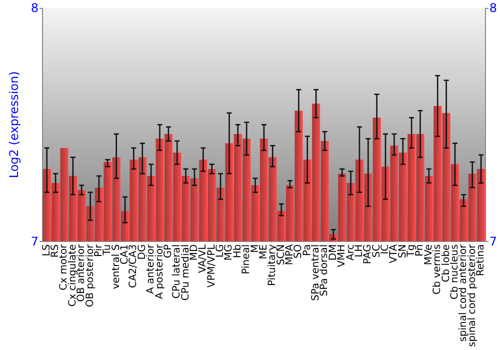 Image resolution: width=500 pixels, height=350 pixels. I want to click on y2-tick-label: 7, so click(493, 241).